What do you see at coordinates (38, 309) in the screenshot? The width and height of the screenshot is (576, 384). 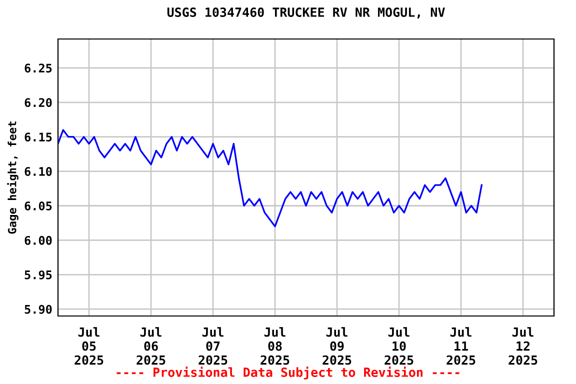 I see `y-tick-label: 5.90` at bounding box center [38, 309].